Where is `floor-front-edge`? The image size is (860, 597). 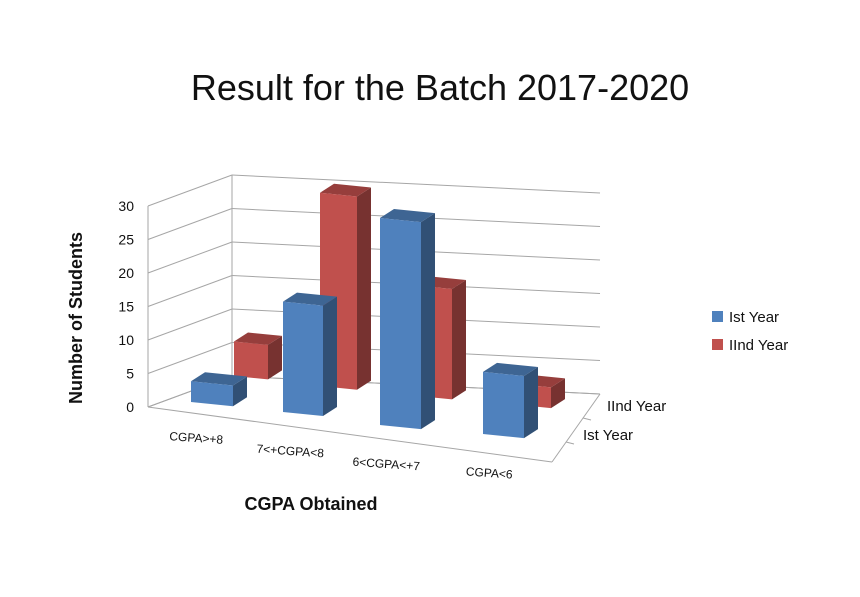 floor-front-edge is located at coordinates (350, 434).